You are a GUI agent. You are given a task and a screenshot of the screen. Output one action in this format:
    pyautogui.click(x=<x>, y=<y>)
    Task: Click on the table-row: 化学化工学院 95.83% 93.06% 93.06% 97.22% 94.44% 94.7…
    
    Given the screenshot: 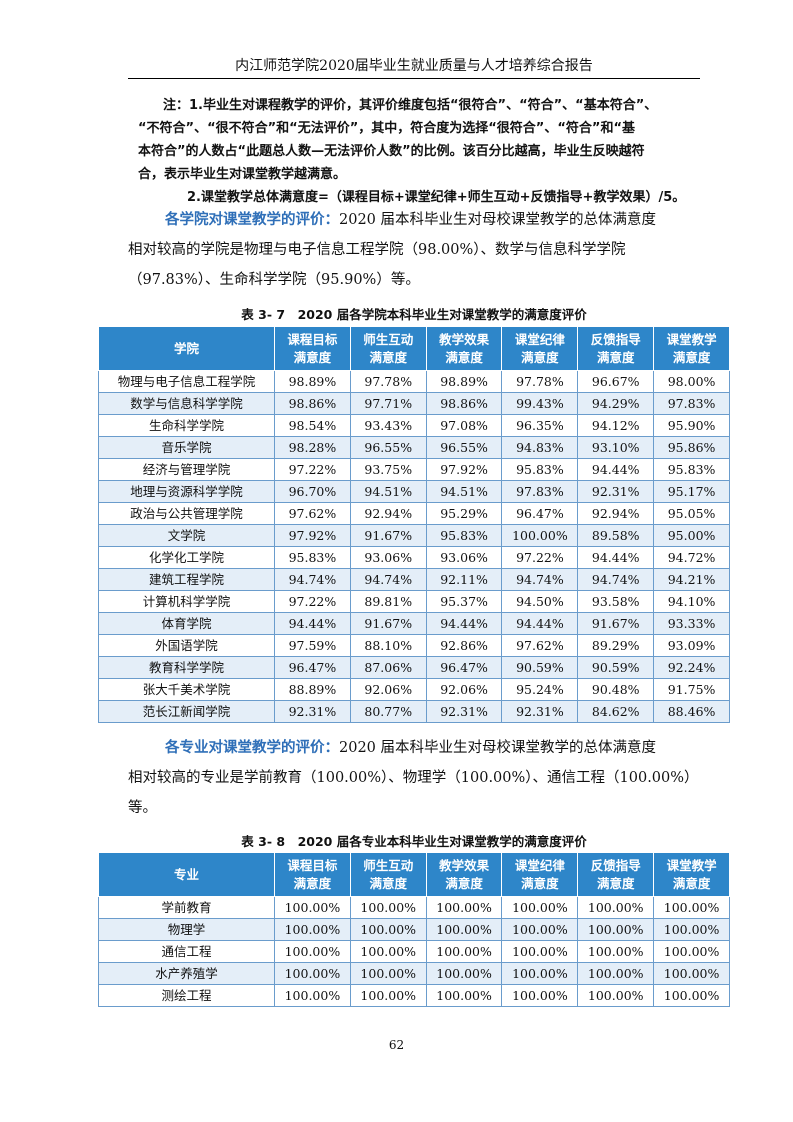 What is the action you would take?
    pyautogui.click(x=414, y=557)
    